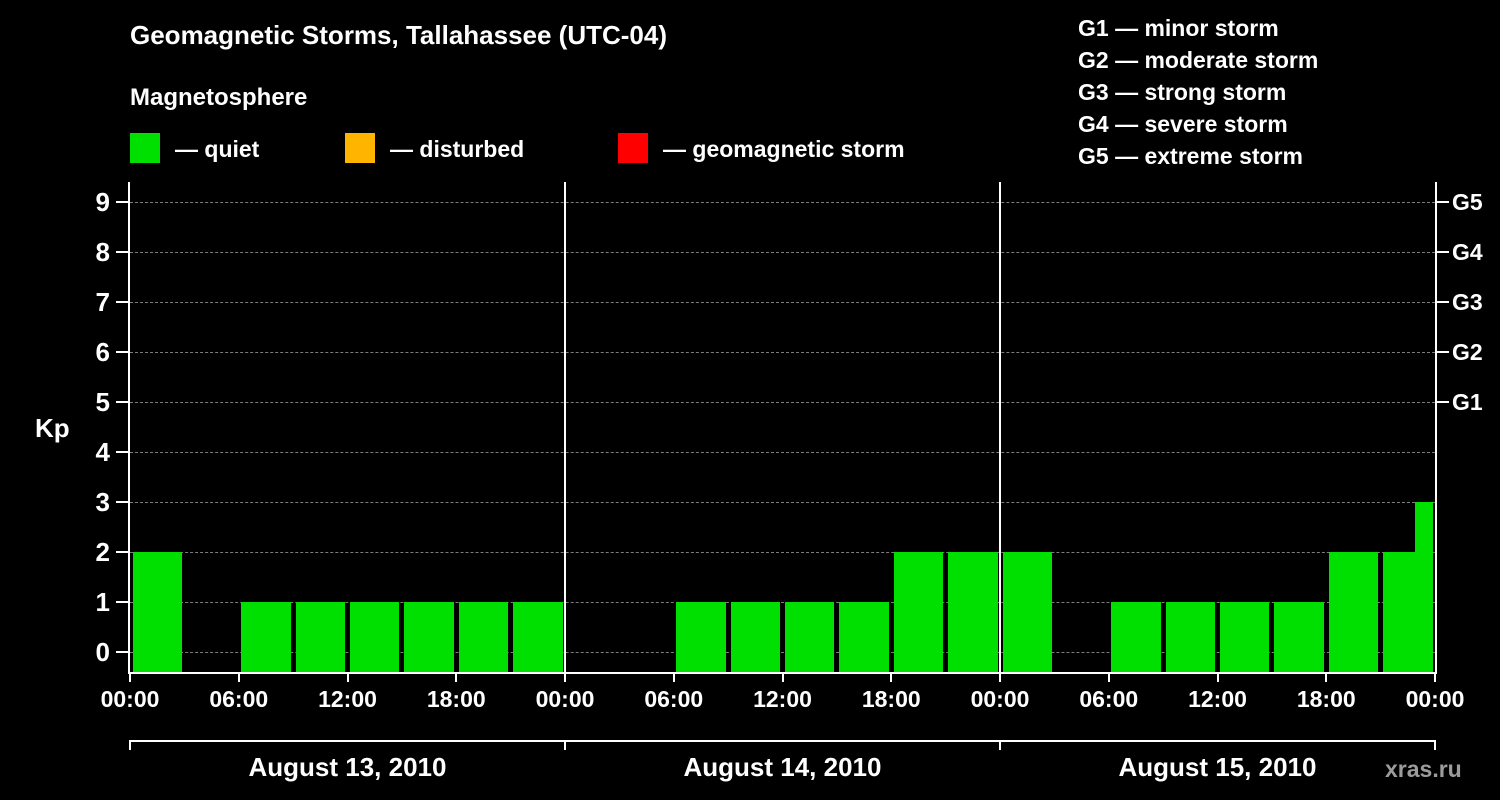  What do you see at coordinates (217, 149) in the screenshot?
I see `legend-label-quiet: — quiet` at bounding box center [217, 149].